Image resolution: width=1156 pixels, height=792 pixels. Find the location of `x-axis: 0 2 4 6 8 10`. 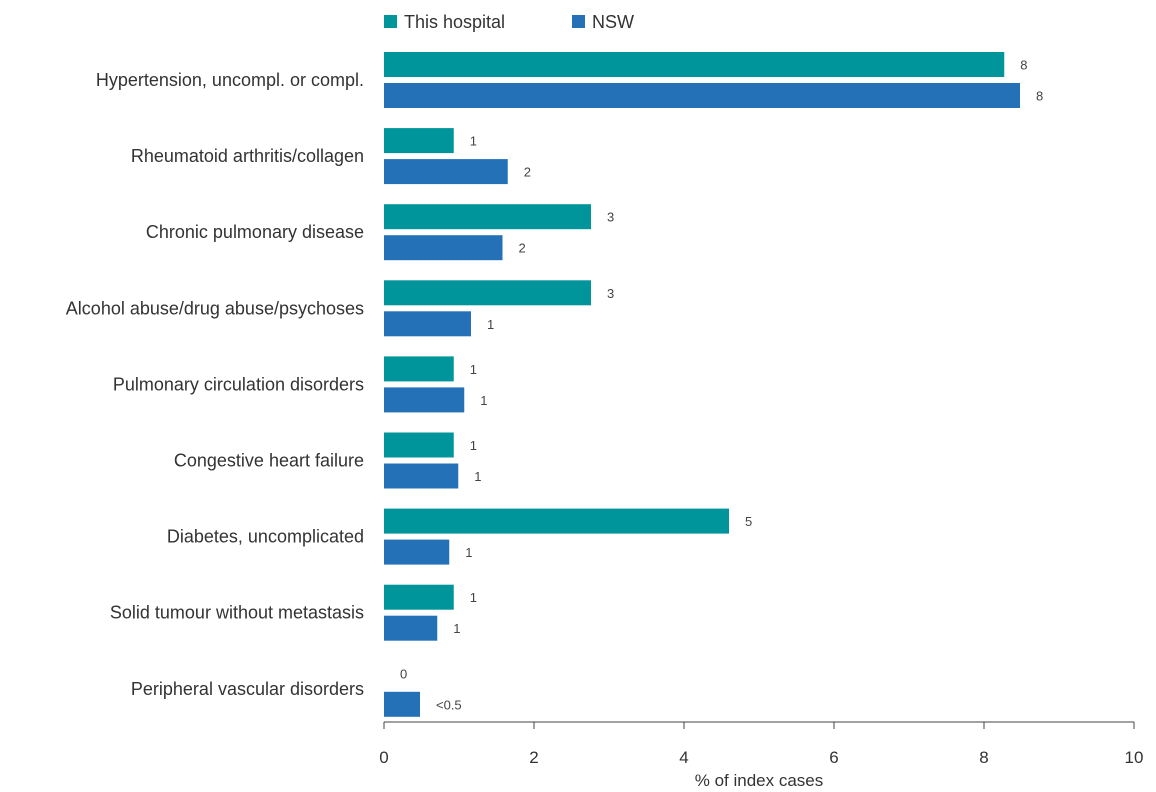

x-axis: 0 2 4 6 8 10 is located at coordinates (761, 744).